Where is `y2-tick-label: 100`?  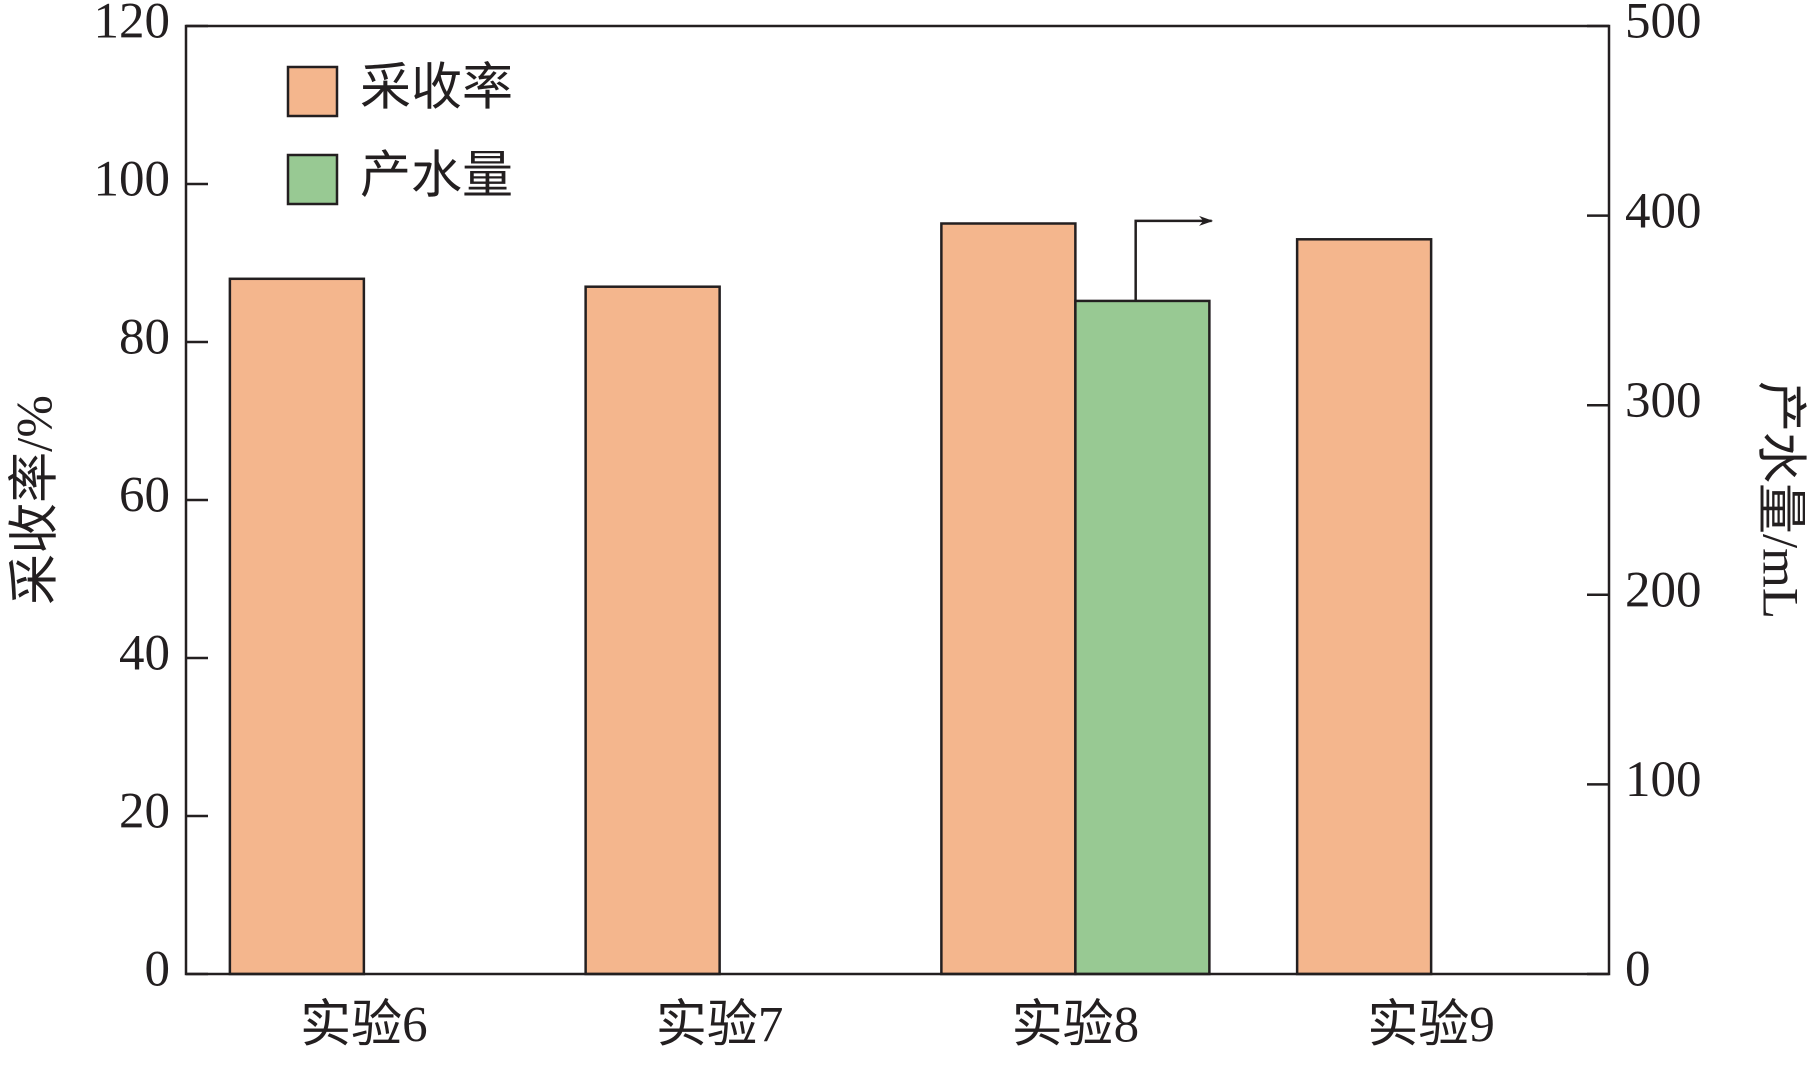 y2-tick-label: 100 is located at coordinates (1663, 780).